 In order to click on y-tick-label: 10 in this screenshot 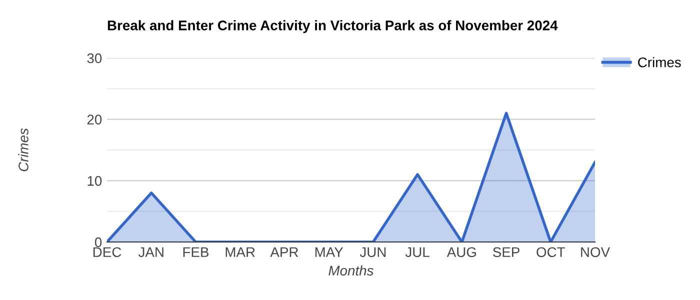, I will do `click(95, 181)`.